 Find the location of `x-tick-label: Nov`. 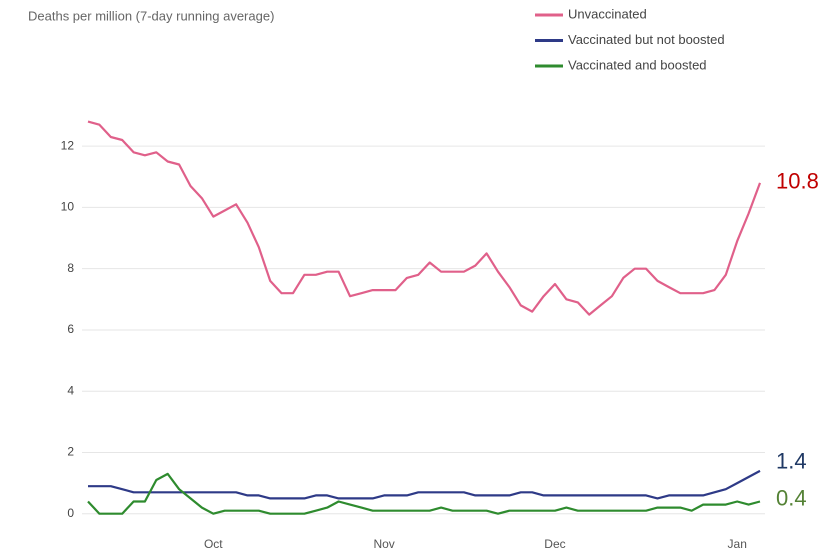

x-tick-label: Nov is located at coordinates (383, 544).